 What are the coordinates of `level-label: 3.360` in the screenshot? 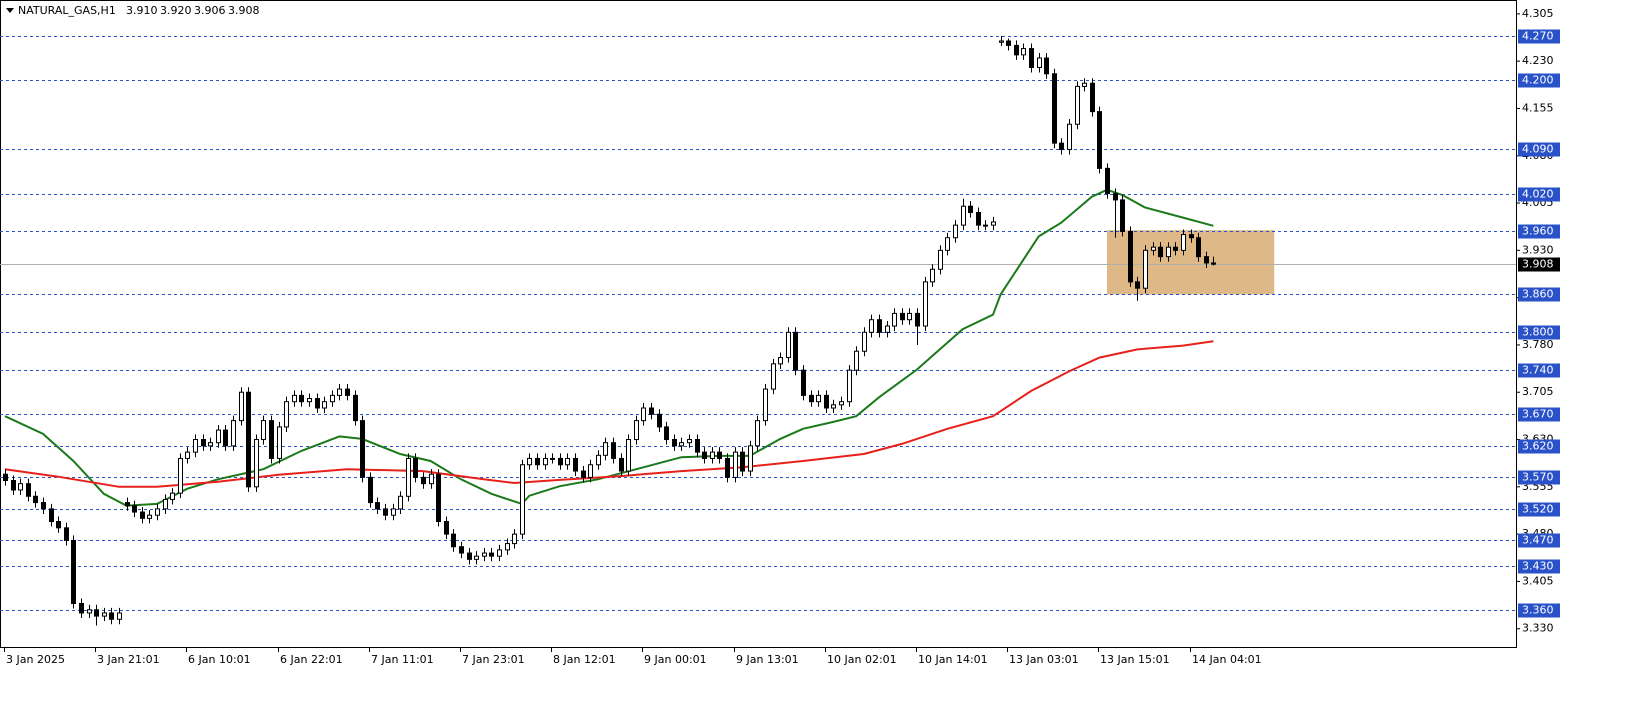 It's located at (1538, 610).